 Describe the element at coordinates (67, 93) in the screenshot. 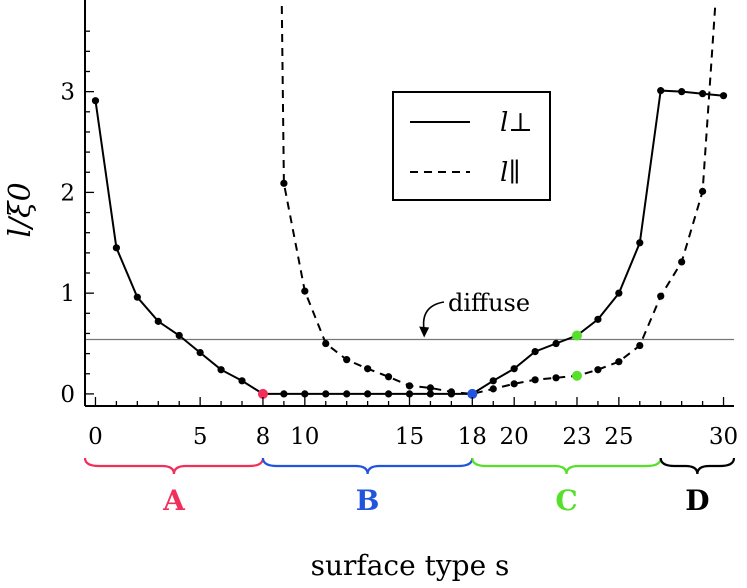

I see `y-tick-label: 3` at that location.